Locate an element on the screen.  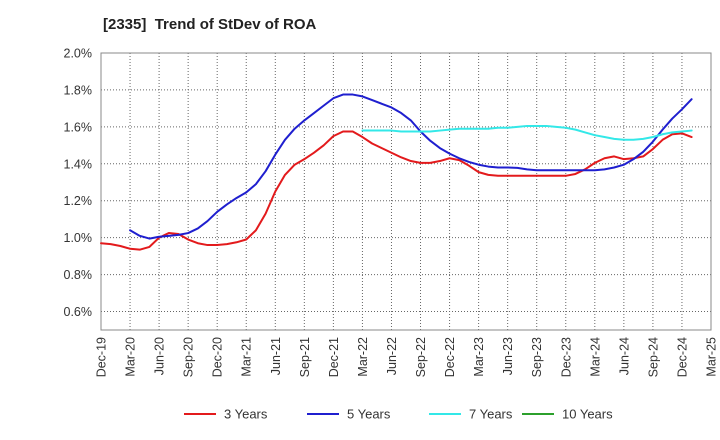
x-tick-label: Dec-22 is located at coordinates (450, 357).